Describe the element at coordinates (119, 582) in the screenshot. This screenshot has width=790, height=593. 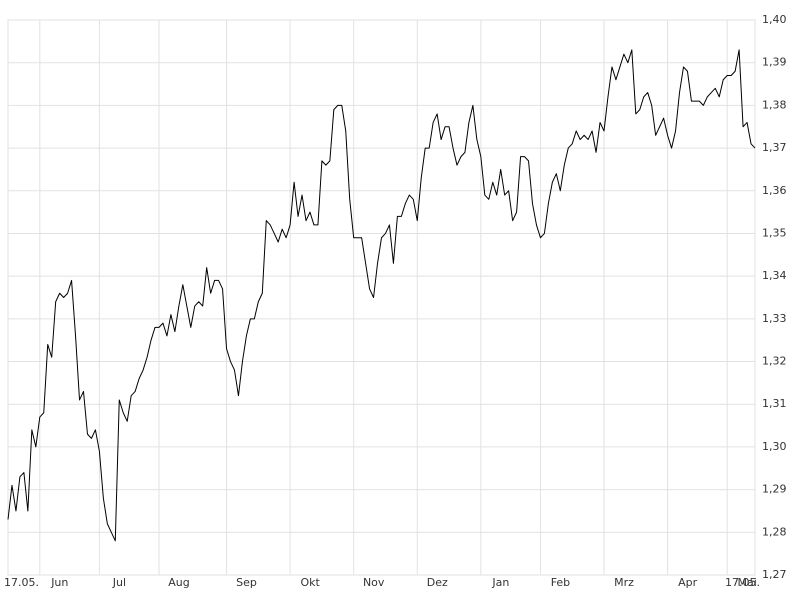
I see `x-tick-label: Jul` at that location.